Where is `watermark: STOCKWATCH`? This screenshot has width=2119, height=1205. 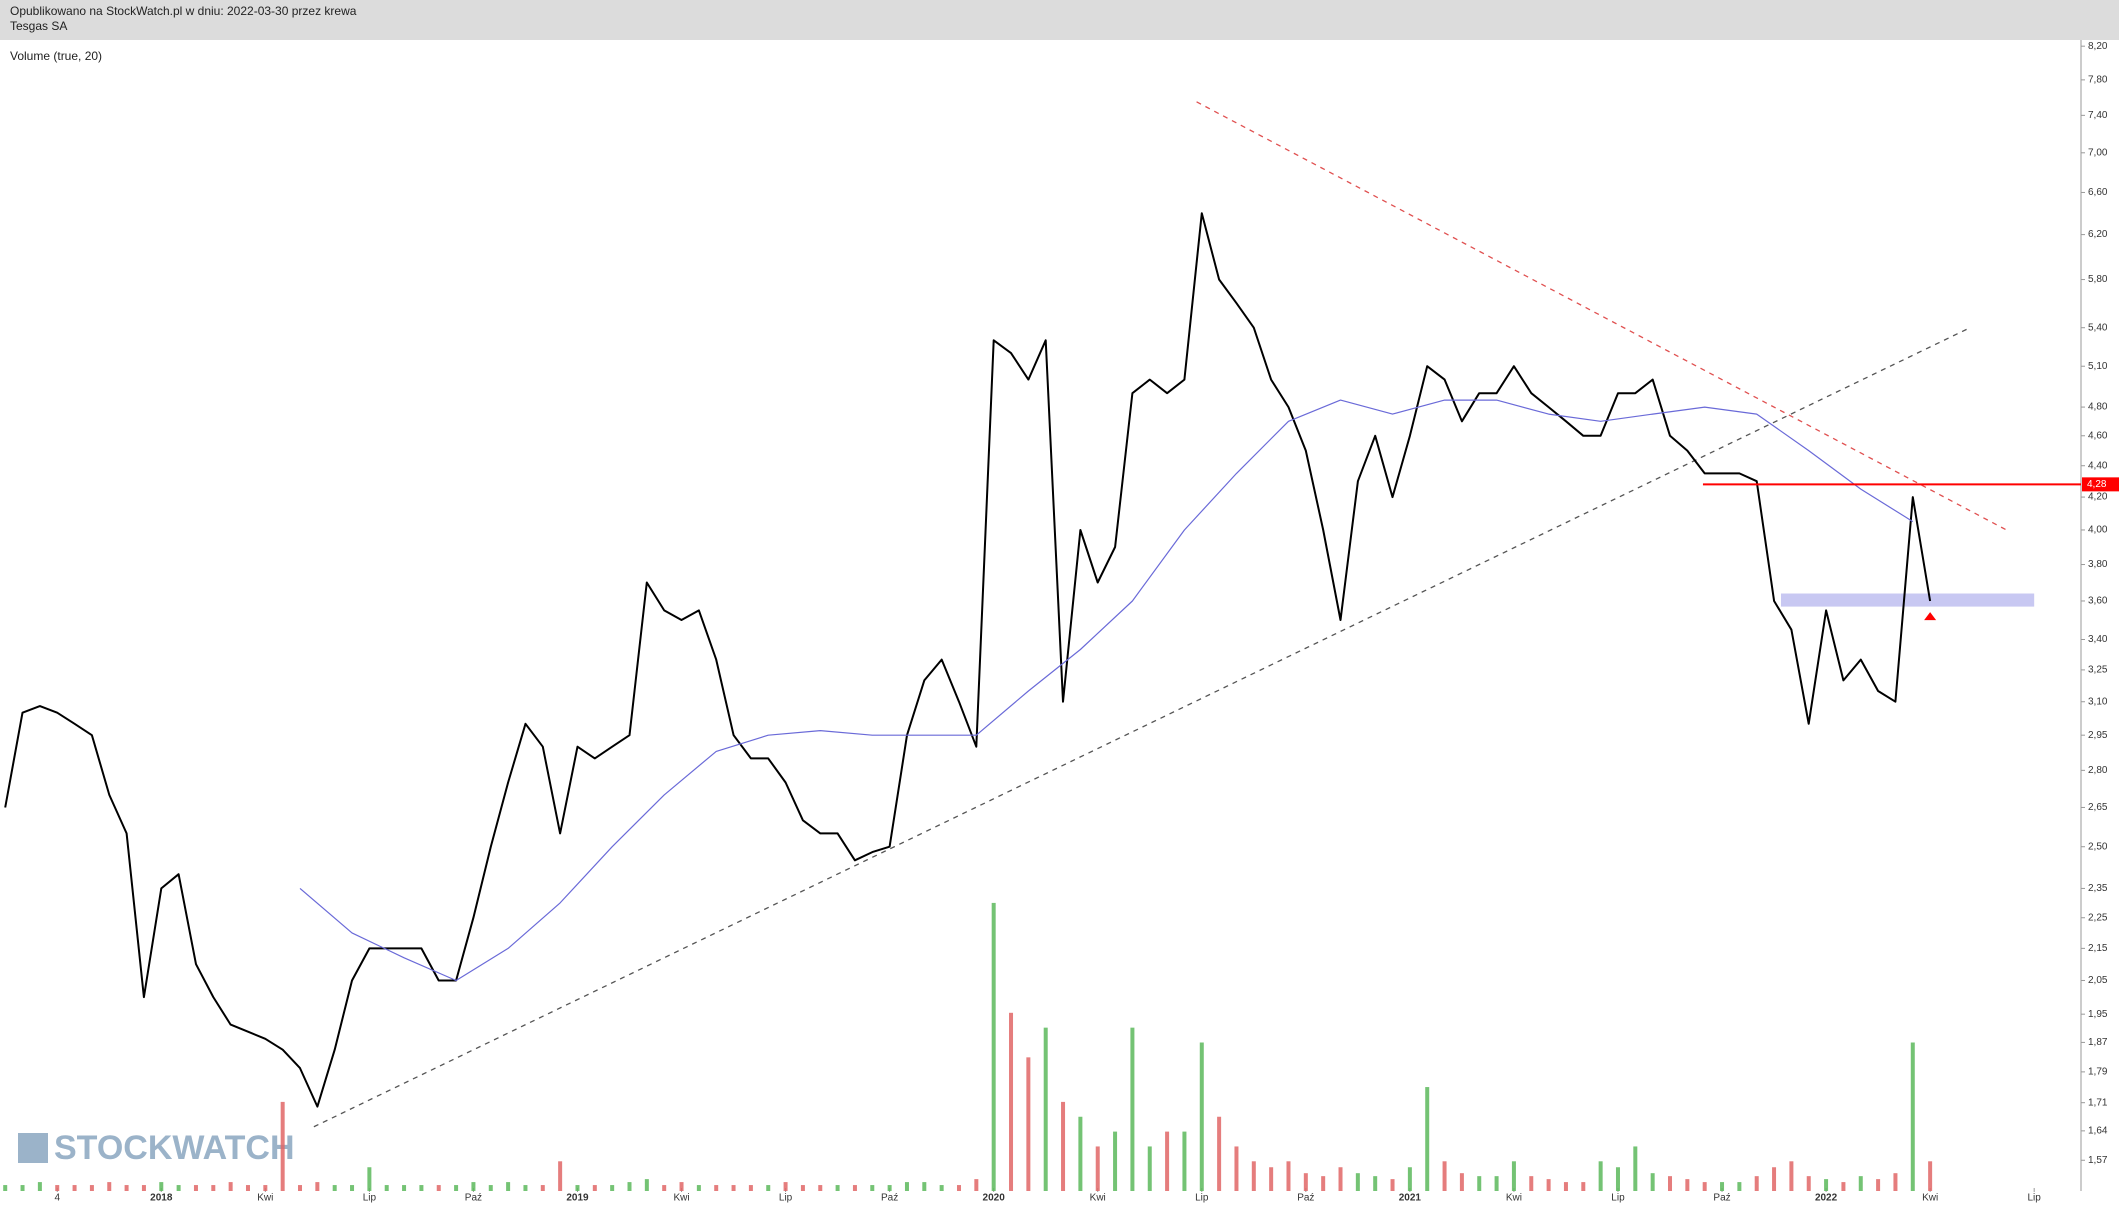
watermark: STOCKWATCH is located at coordinates (174, 1148).